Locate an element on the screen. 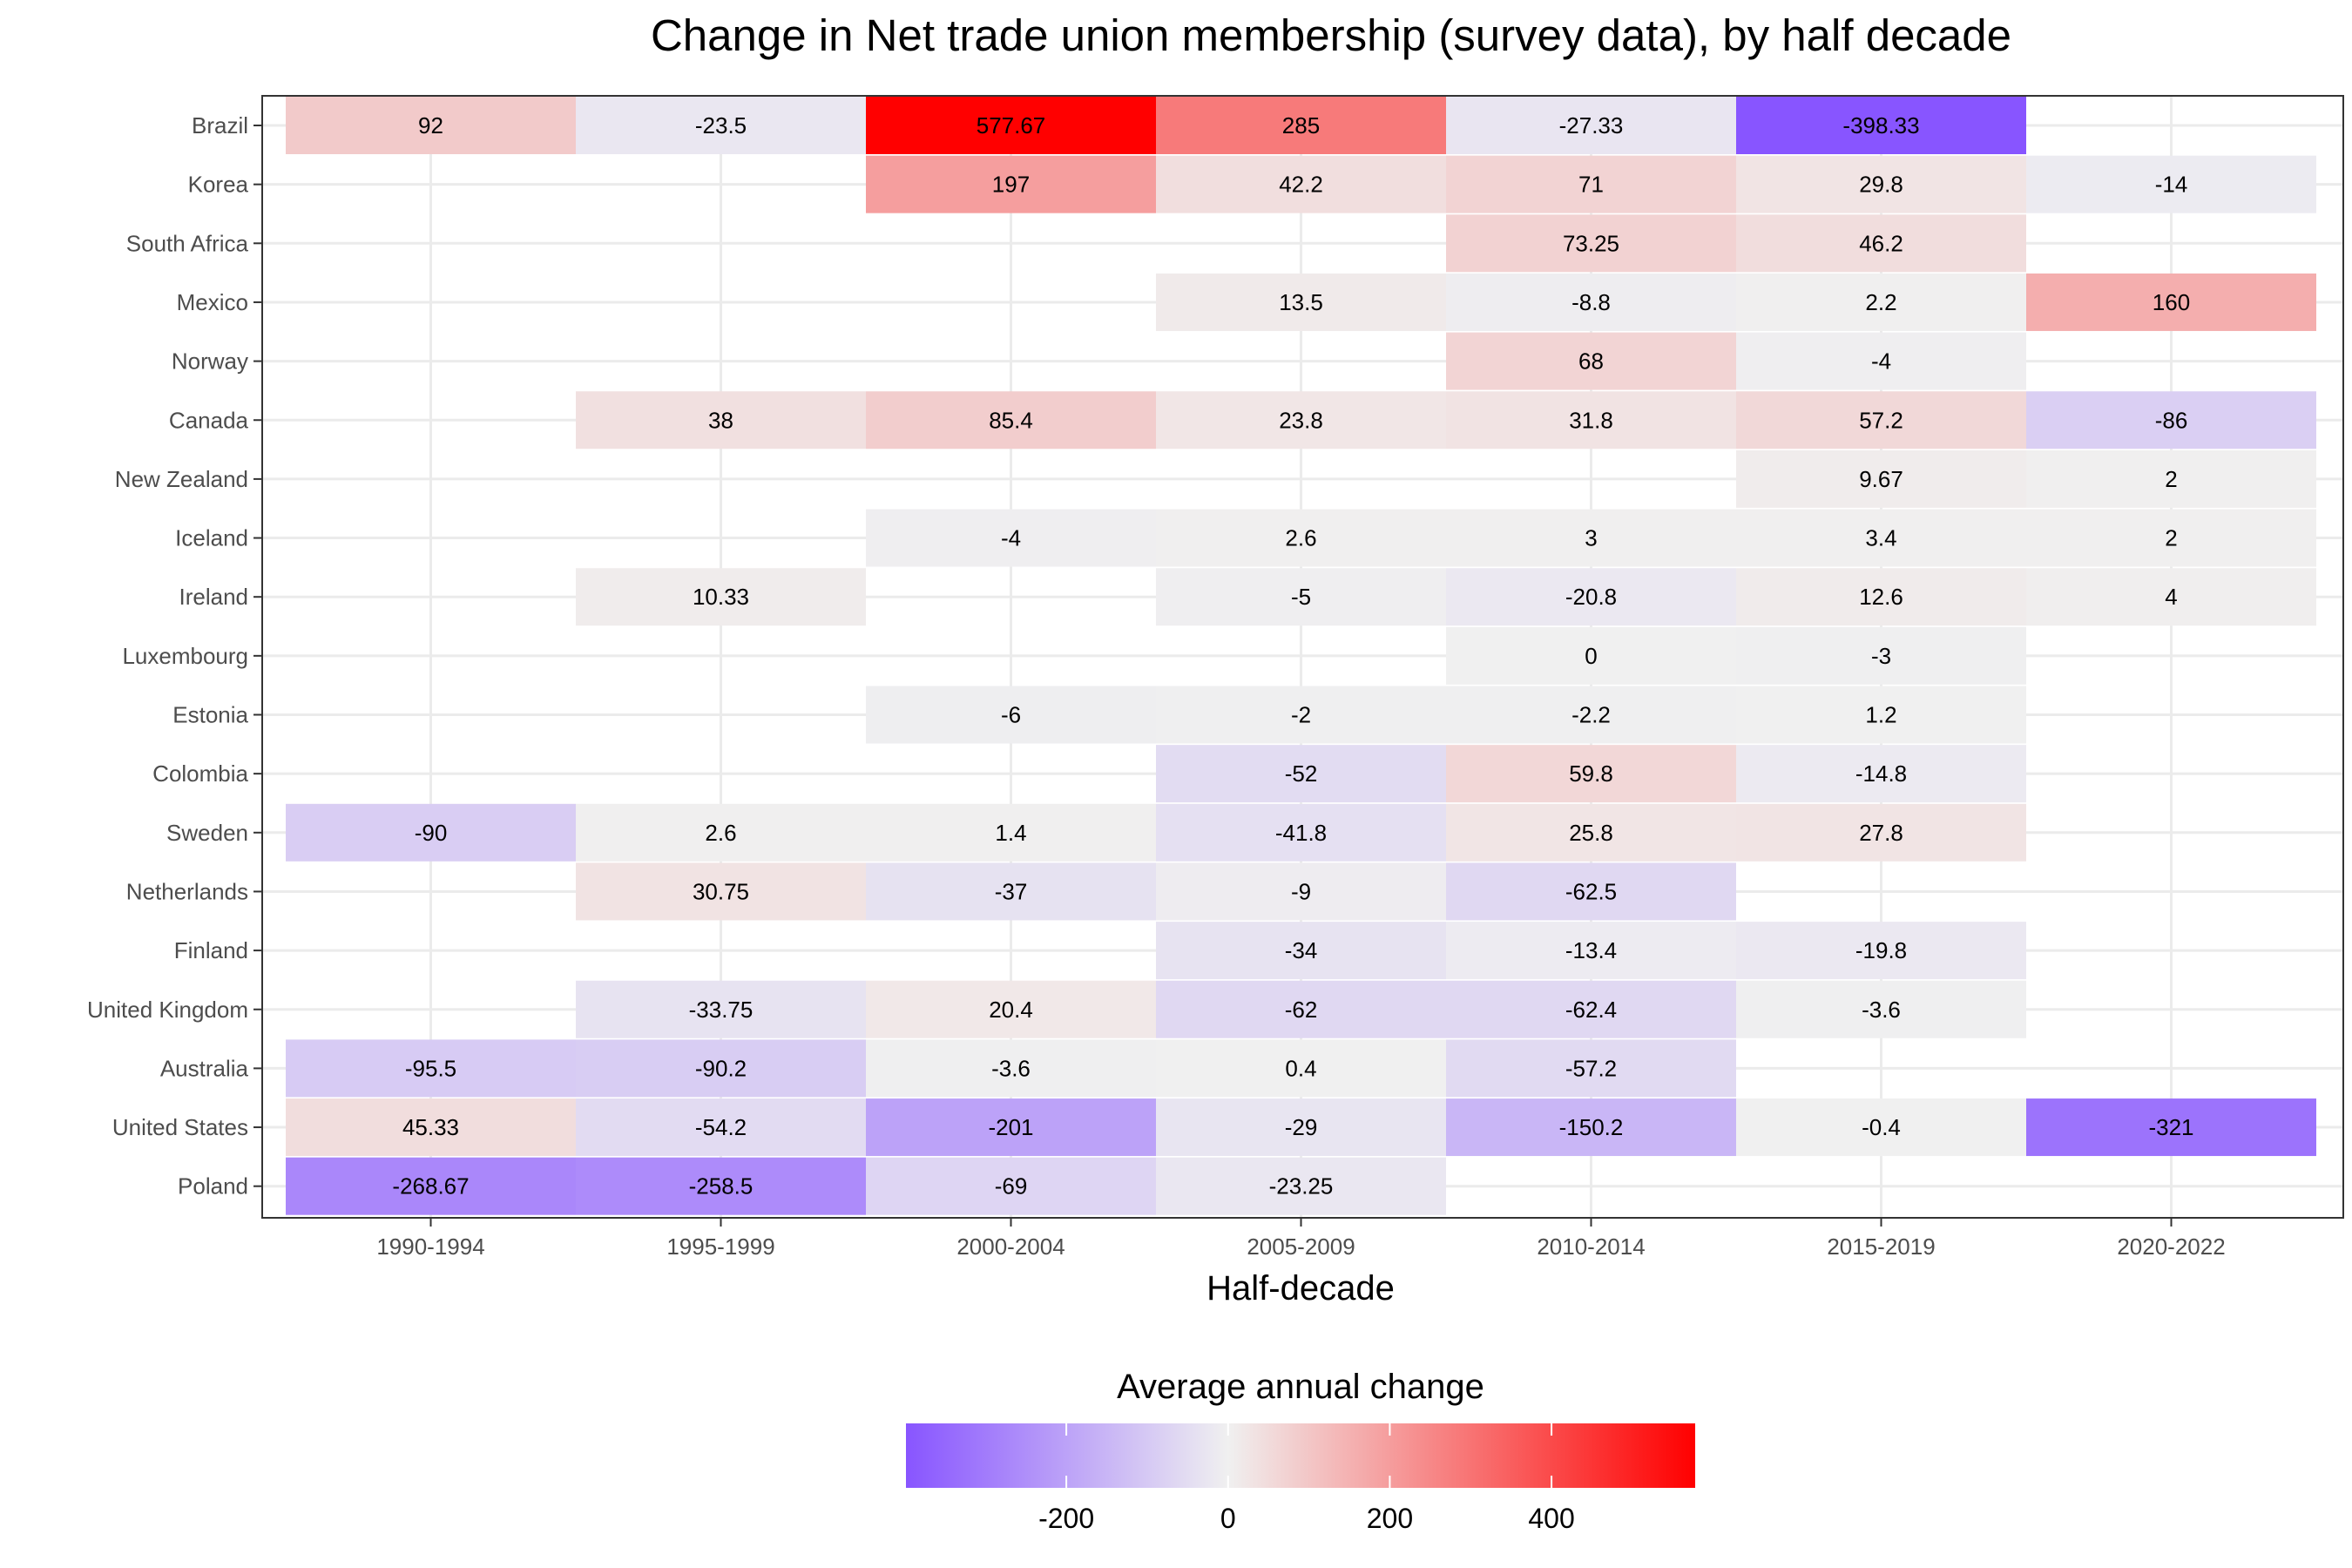 This screenshot has width=2352, height=1568. heatmap-cell-korea-2015-2019 is located at coordinates (1881, 184).